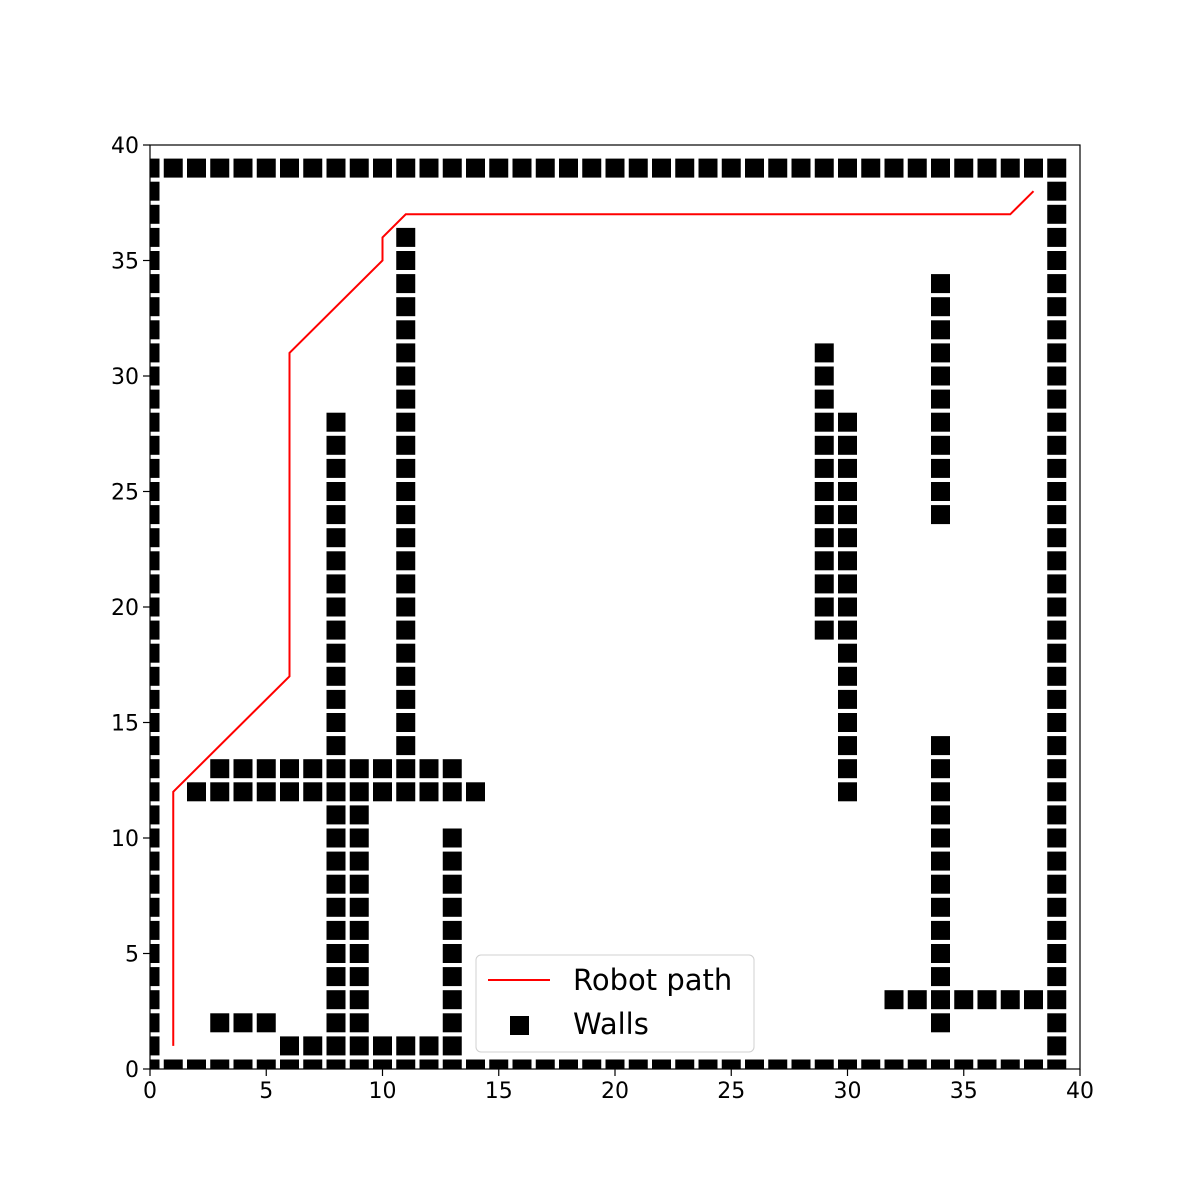 This screenshot has height=1200, width=1200. I want to click on legend-walls-swatch, so click(519, 1025).